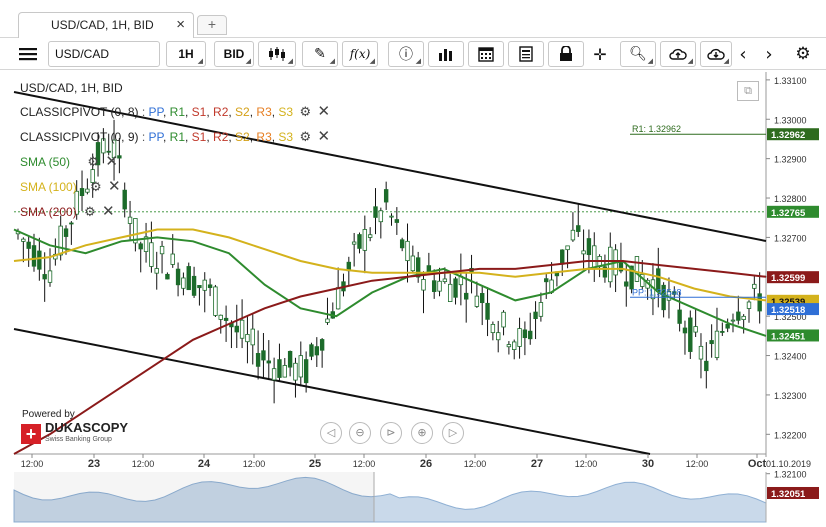 The width and height of the screenshot is (826, 527). I want to click on legend-sma-50: SMA (50) ⚙ ✕, so click(69, 161).